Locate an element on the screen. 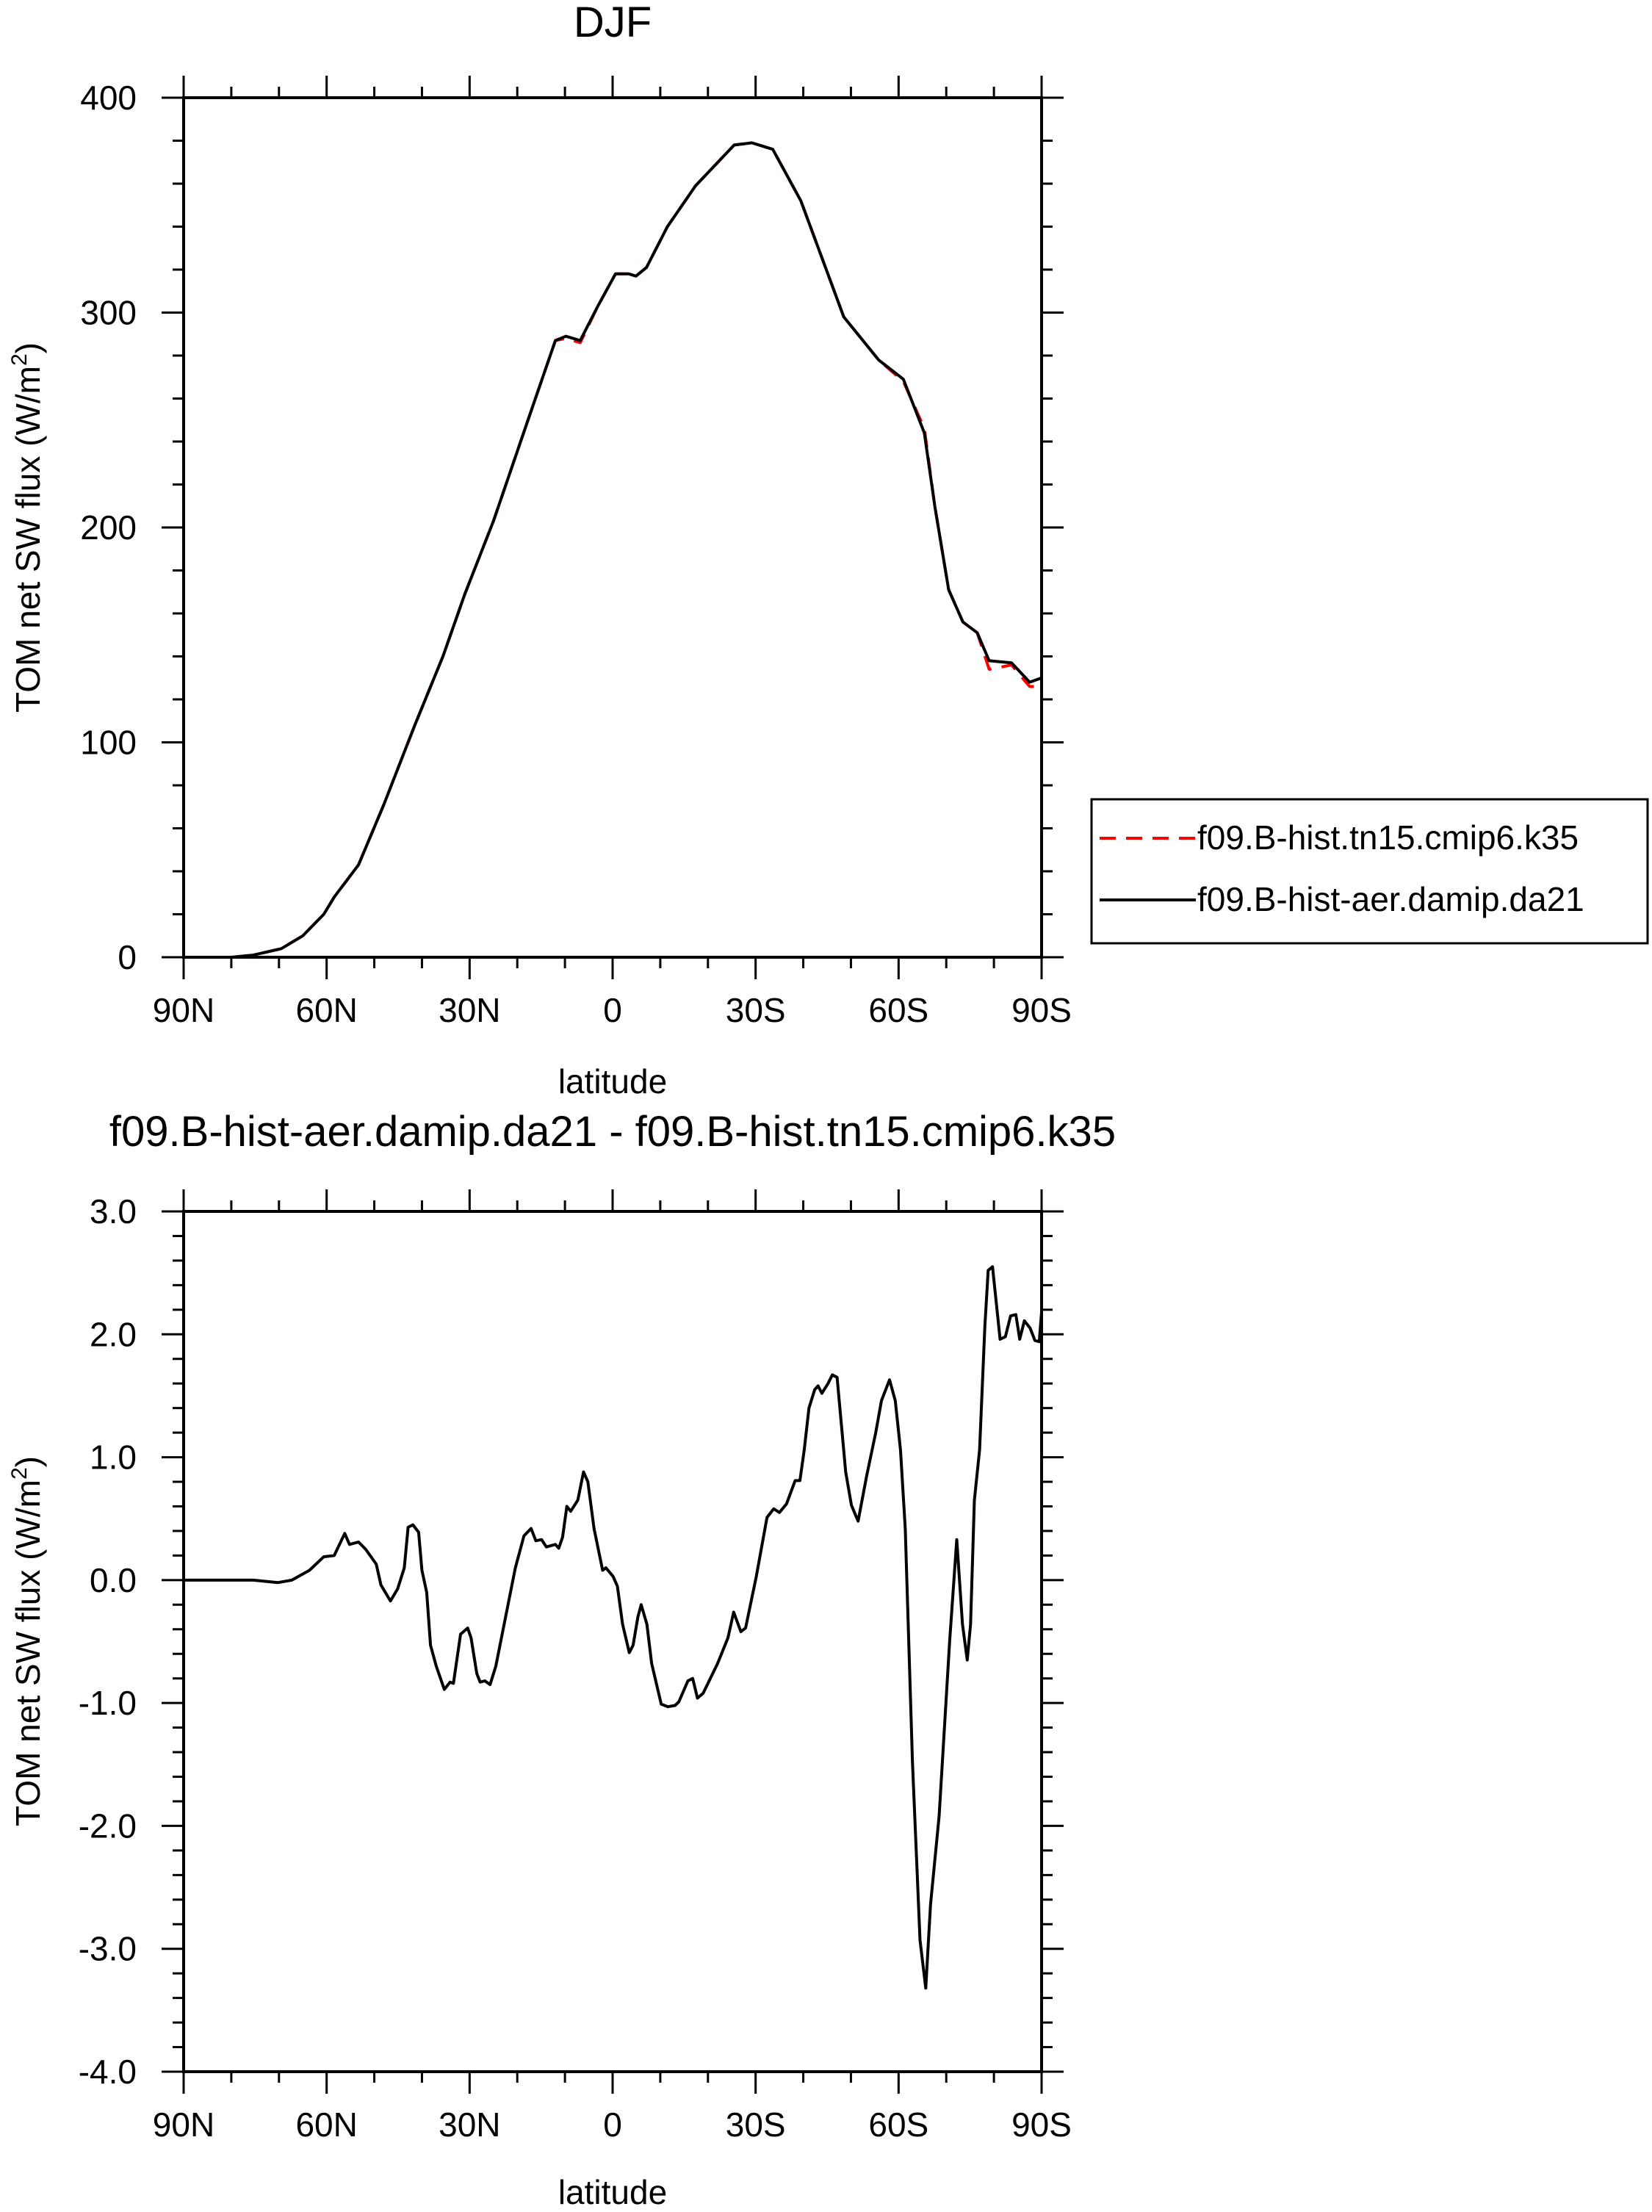 The height and width of the screenshot is (2212, 1652). legend-label-k35: f09.B-hist.tn15.cmip6.k35 is located at coordinates (1388, 837).